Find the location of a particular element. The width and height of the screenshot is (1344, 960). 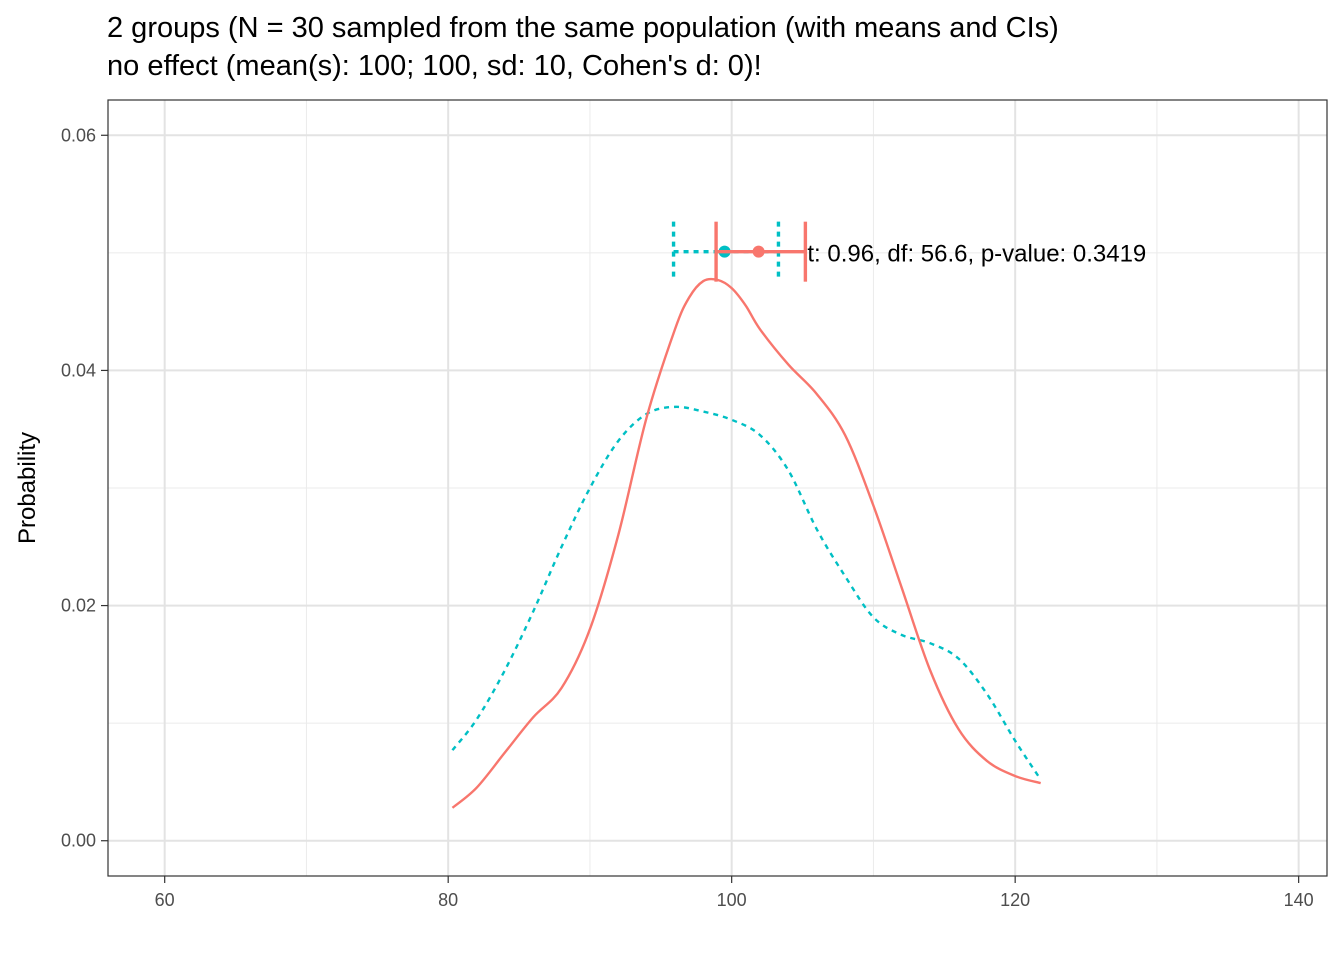

x-tick-label: 120 is located at coordinates (1015, 900).